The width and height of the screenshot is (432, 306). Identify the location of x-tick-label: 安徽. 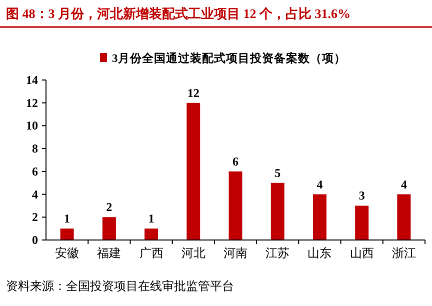
(67, 253).